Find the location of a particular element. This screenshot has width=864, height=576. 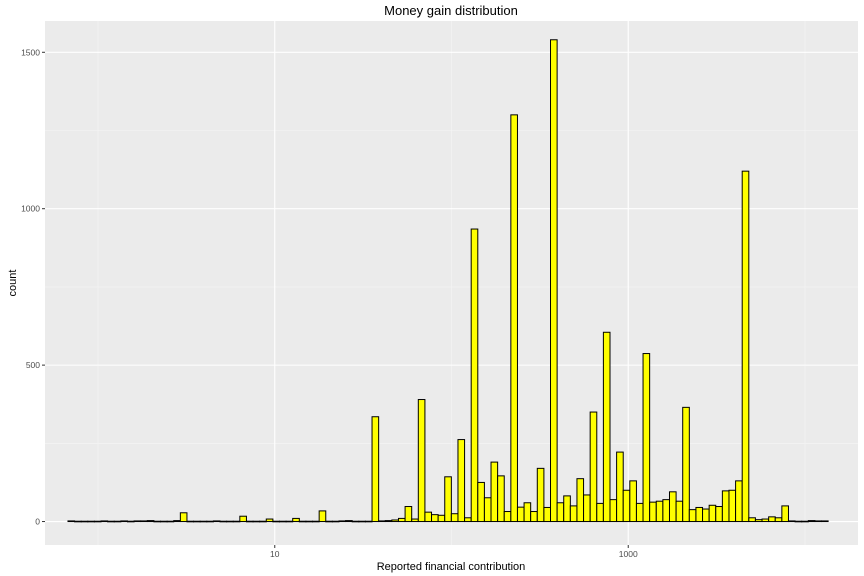

y-tick-label: 0 is located at coordinates (37, 522).